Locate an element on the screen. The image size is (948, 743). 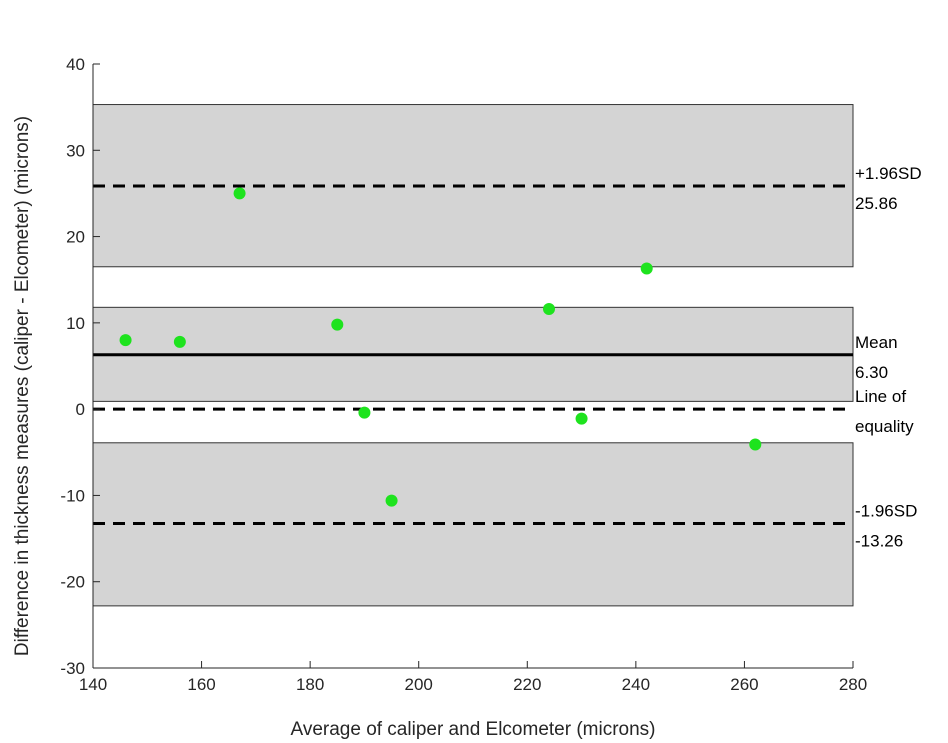
x-tick-label: 220 is located at coordinates (527, 684).